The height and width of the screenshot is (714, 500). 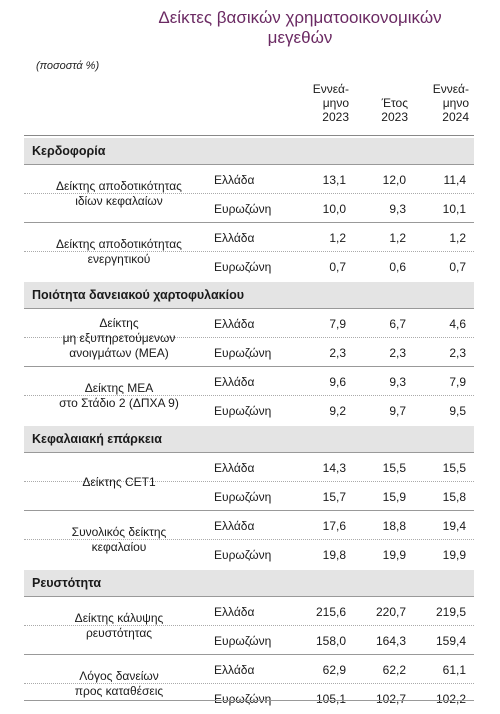 I want to click on indicator-label-line: Δείκτης ΜΕΑ, so click(x=119, y=388).